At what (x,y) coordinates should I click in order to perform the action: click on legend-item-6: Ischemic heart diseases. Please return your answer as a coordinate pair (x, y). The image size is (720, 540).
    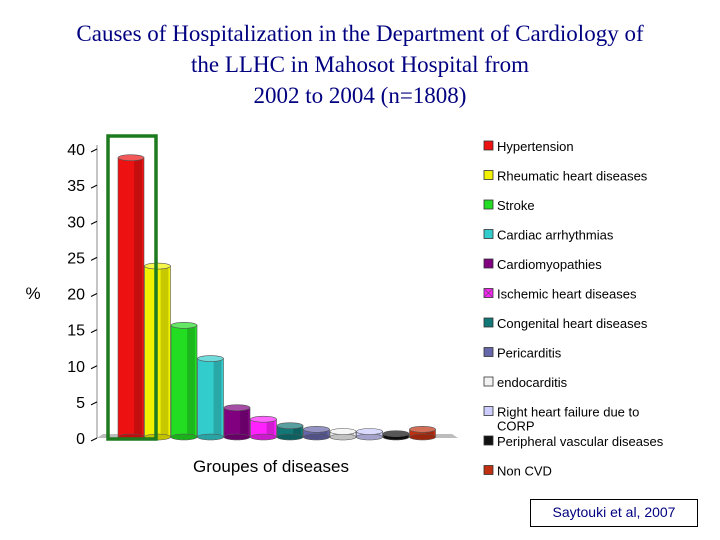
    Looking at the image, I should click on (560, 294).